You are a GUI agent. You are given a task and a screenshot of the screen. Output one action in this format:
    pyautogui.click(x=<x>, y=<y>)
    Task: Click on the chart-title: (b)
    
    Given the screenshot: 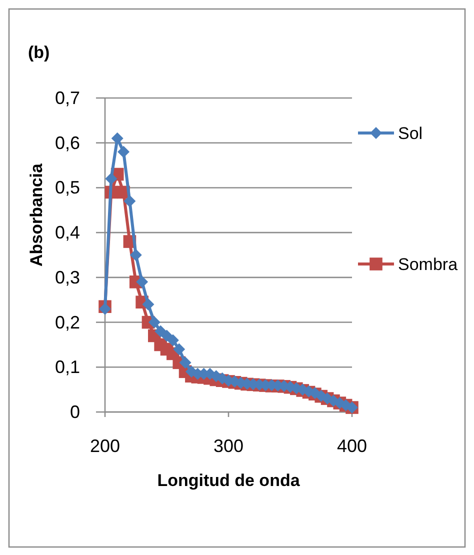 What is the action you would take?
    pyautogui.click(x=39, y=52)
    